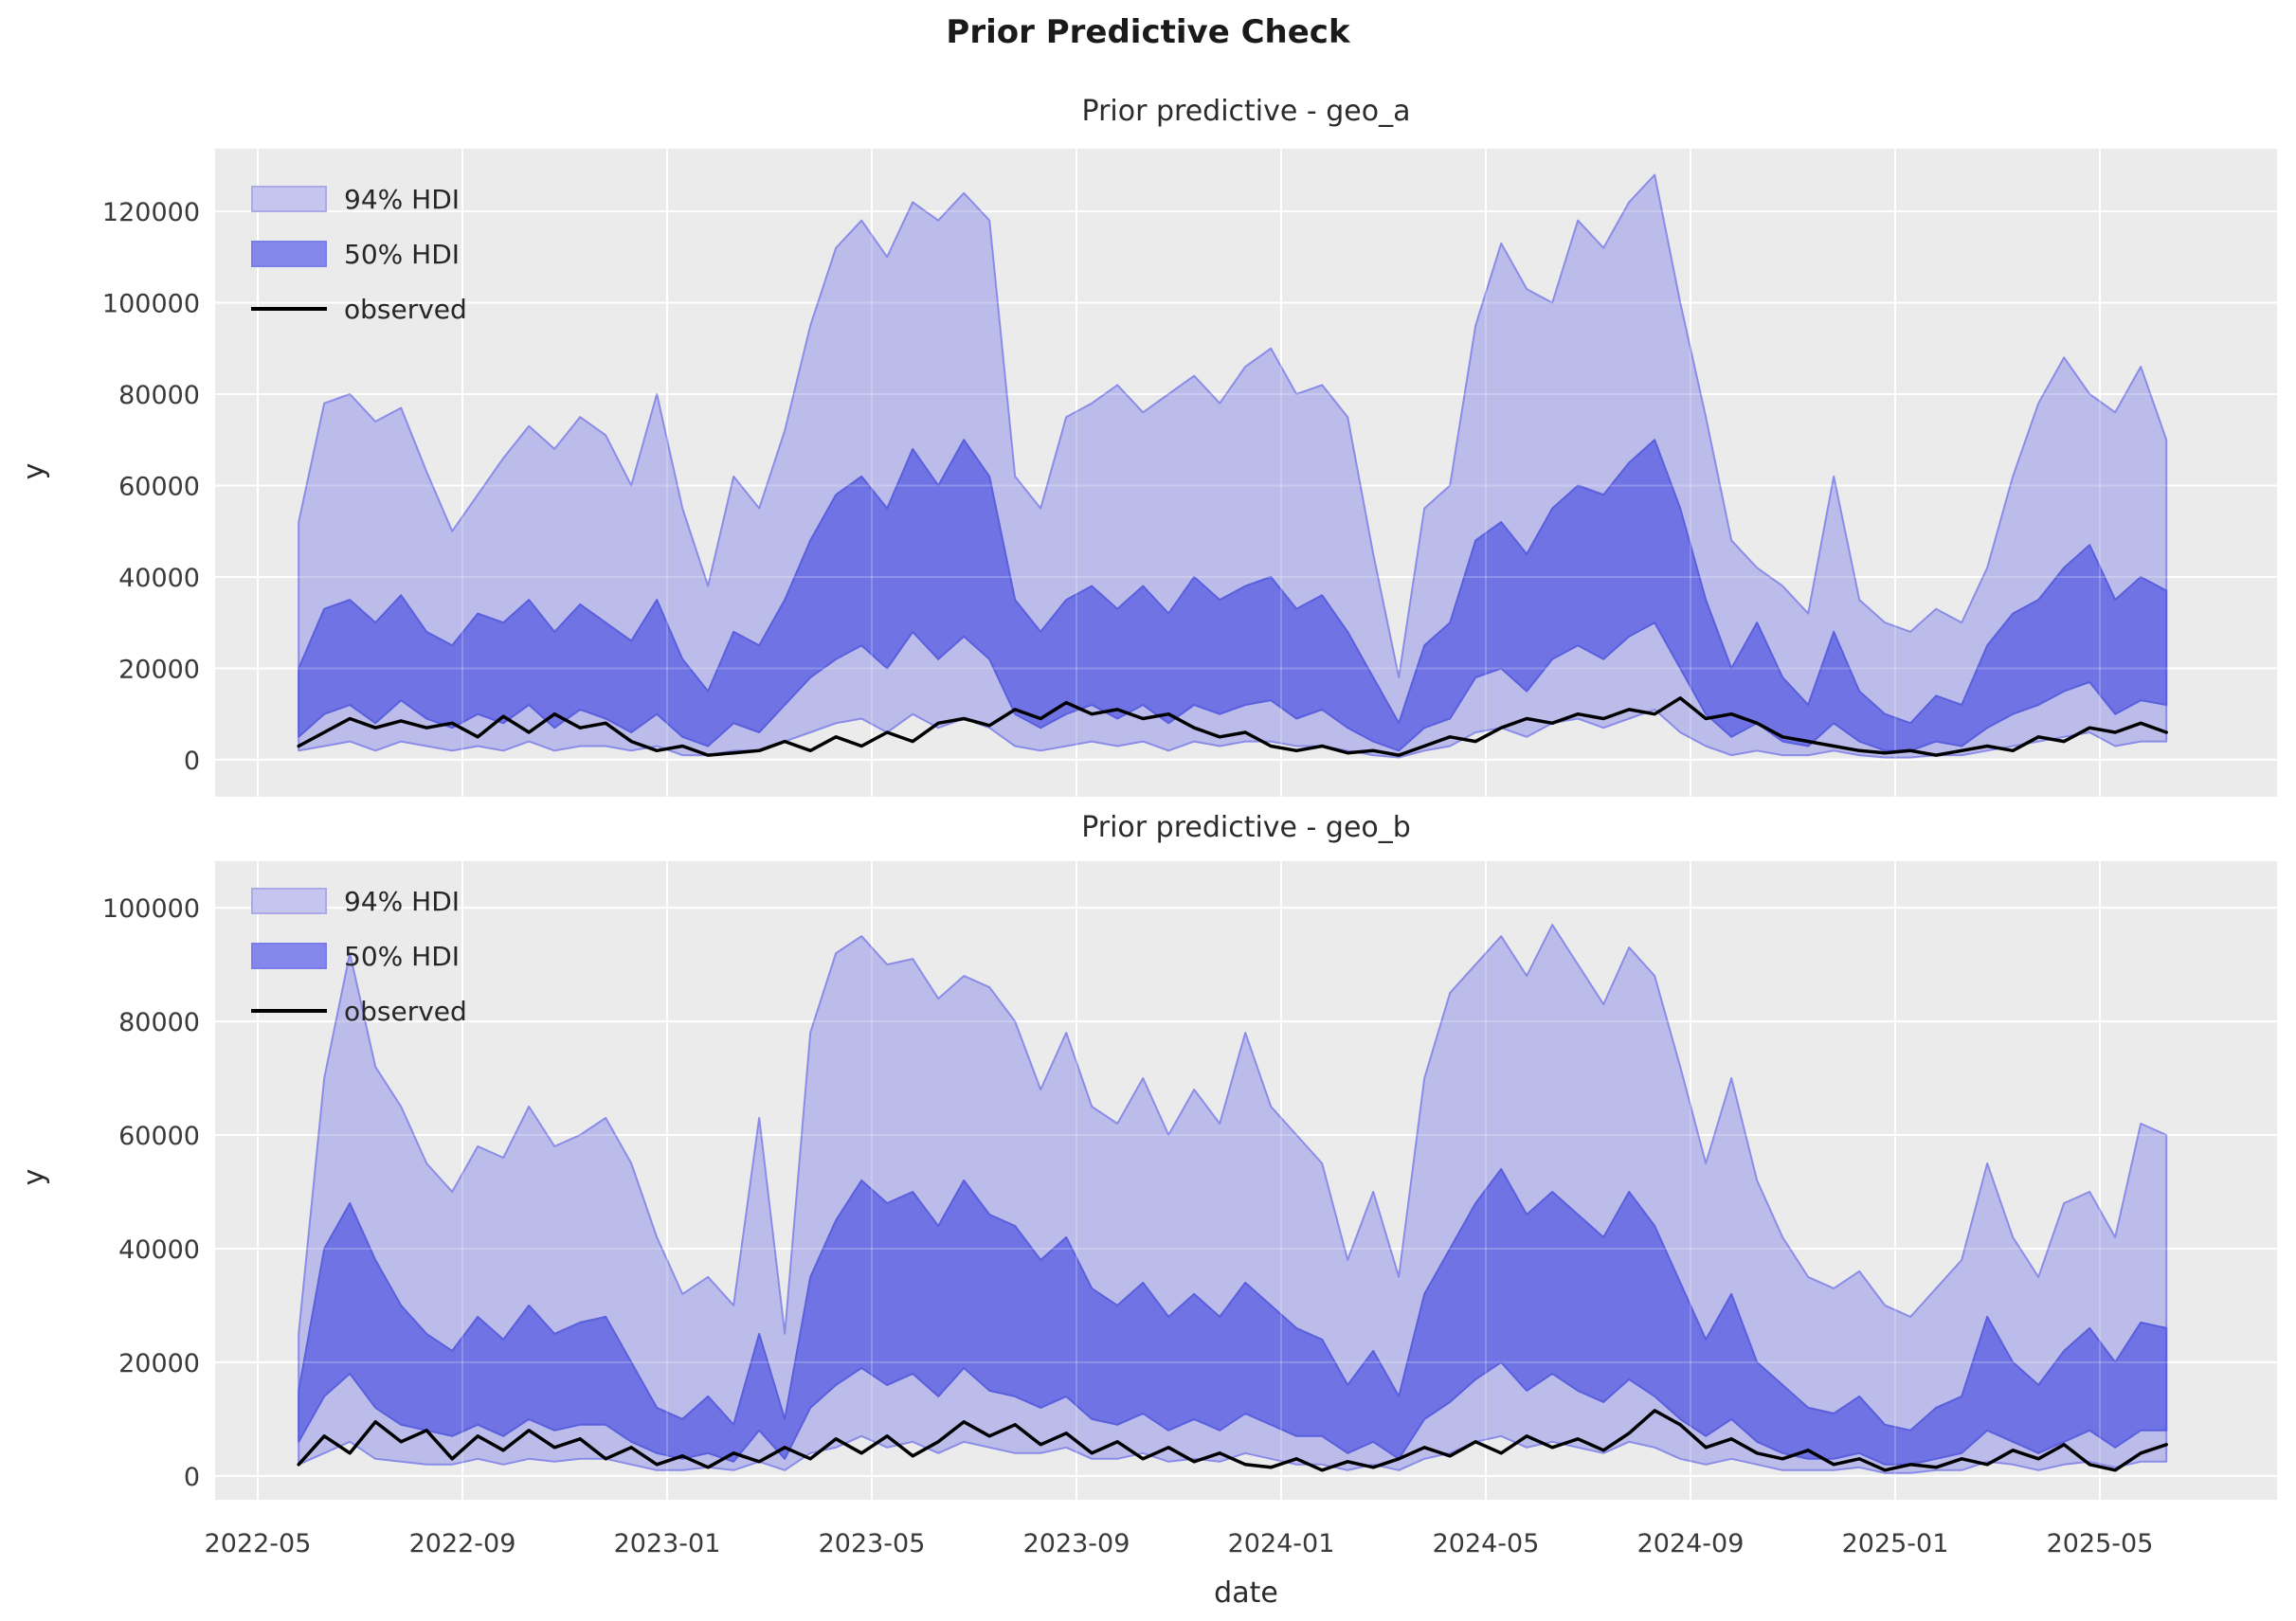 This screenshot has height=1621, width=2296. Describe the element at coordinates (1281, 1543) in the screenshot. I see `x-tick-label: 2024-01` at that location.